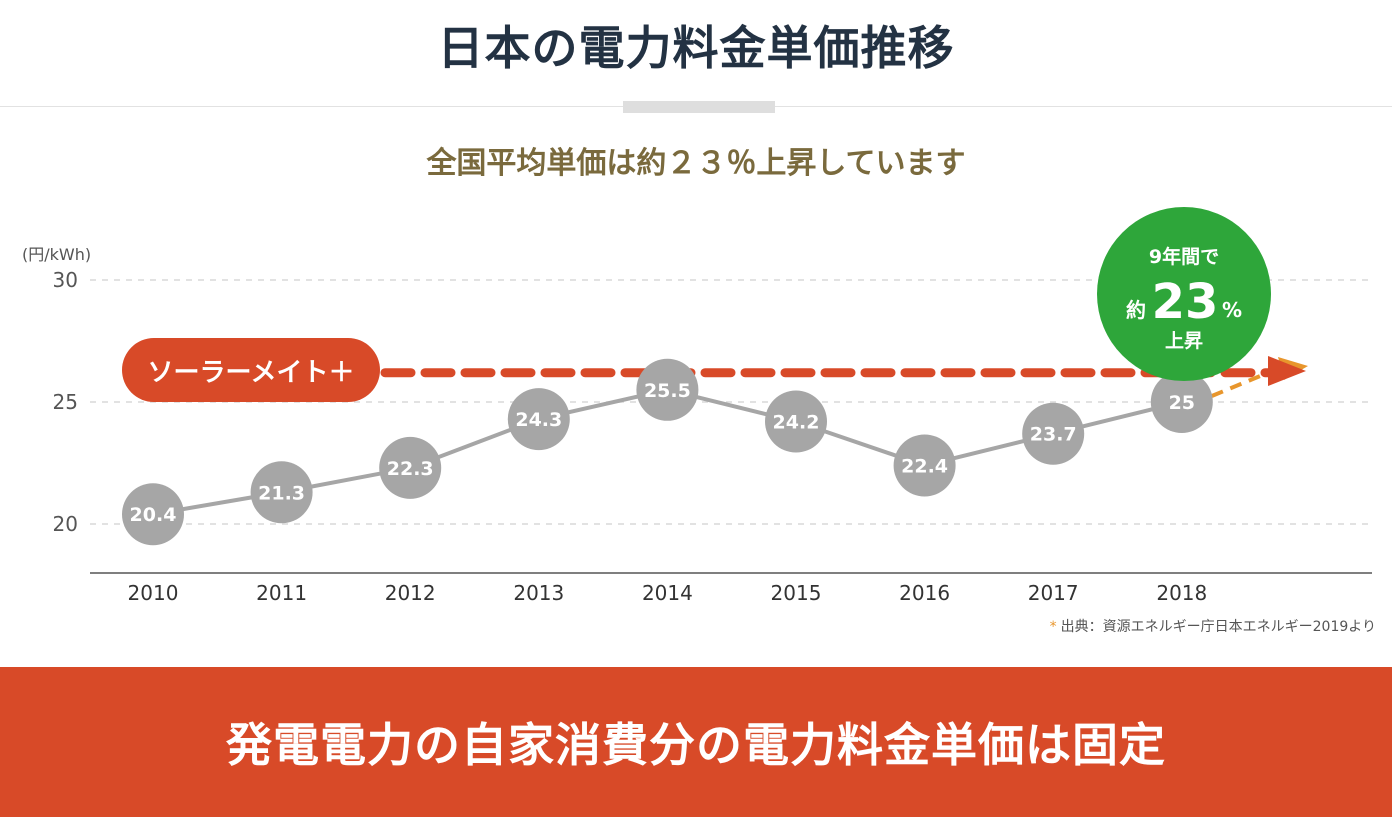 The height and width of the screenshot is (817, 1392). What do you see at coordinates (281, 593) in the screenshot?
I see `x-tick-label: 2011` at bounding box center [281, 593].